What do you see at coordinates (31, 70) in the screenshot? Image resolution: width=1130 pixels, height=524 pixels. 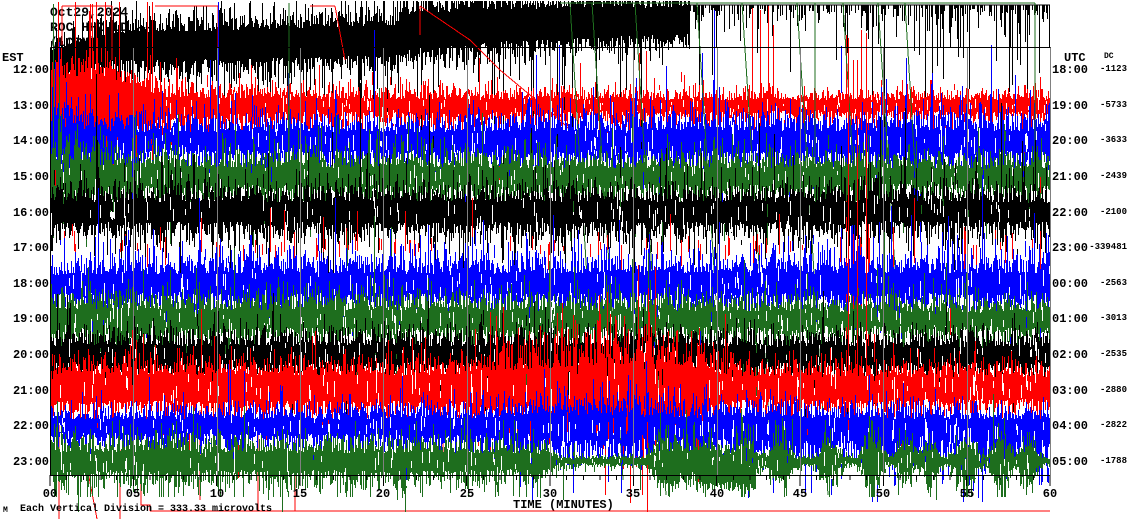 I see `svg-text: 12:00` at bounding box center [31, 70].